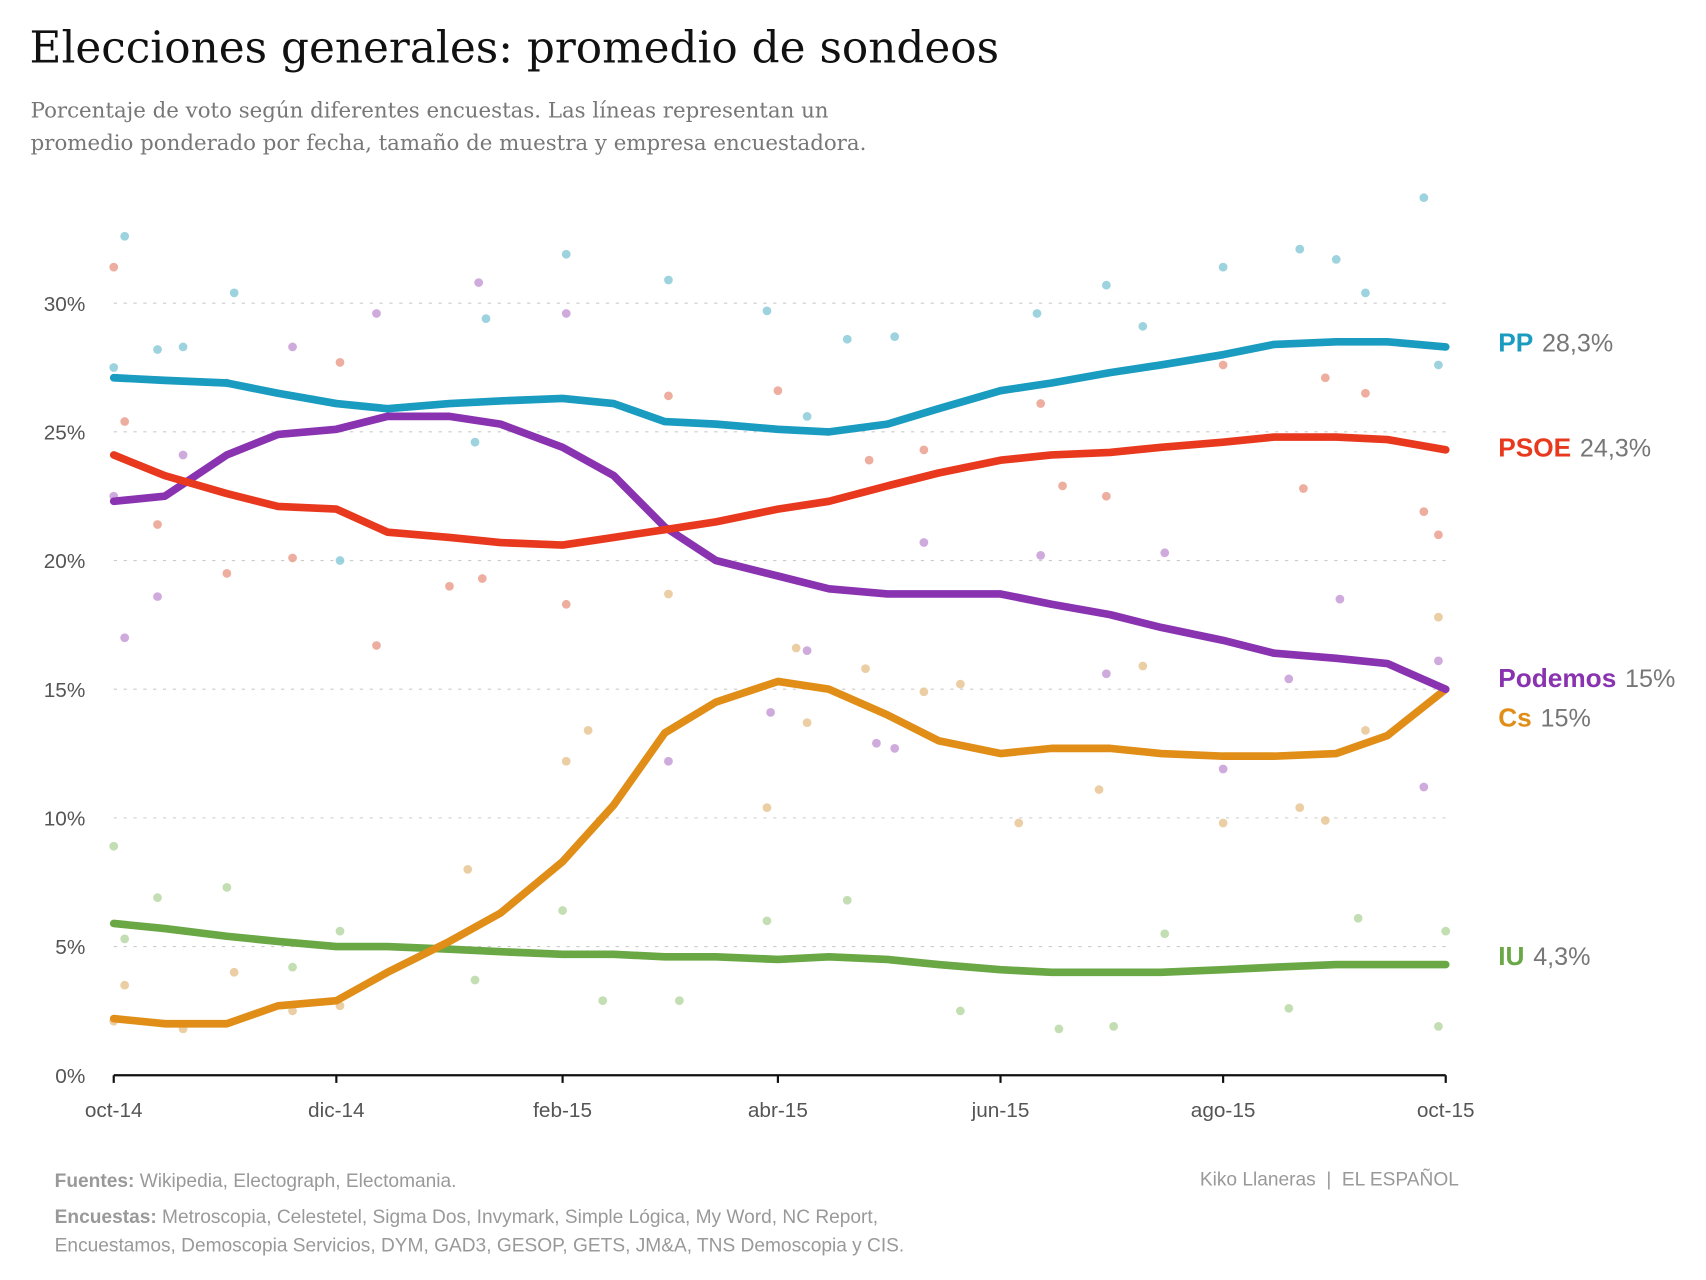 The width and height of the screenshot is (1706, 1280). I want to click on series-label-psoe: PSOE 24,3%, so click(1574, 447).